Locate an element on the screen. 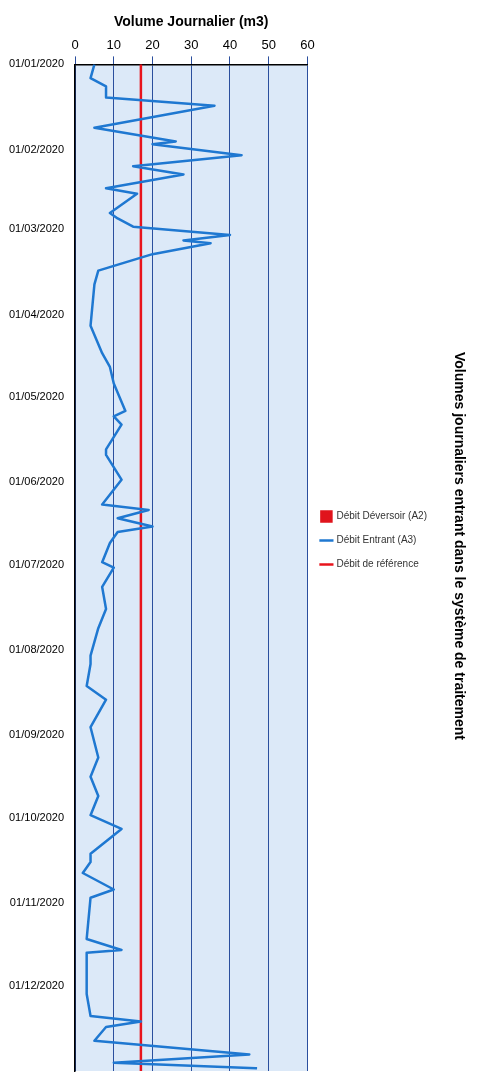 Image resolution: width=477 pixels, height=1091 pixels. y-tick-label: 01/02/2020 is located at coordinates (36, 148).